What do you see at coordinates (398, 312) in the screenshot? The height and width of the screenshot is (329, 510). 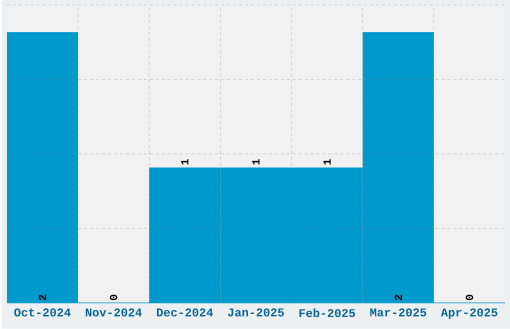 I see `x-tick-label: Mar-2025` at bounding box center [398, 312].